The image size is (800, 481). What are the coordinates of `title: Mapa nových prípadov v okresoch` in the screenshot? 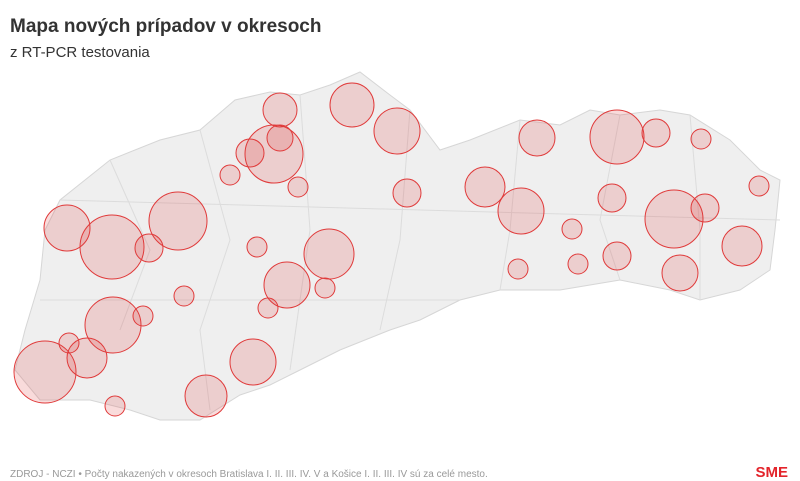 It's located at (166, 26).